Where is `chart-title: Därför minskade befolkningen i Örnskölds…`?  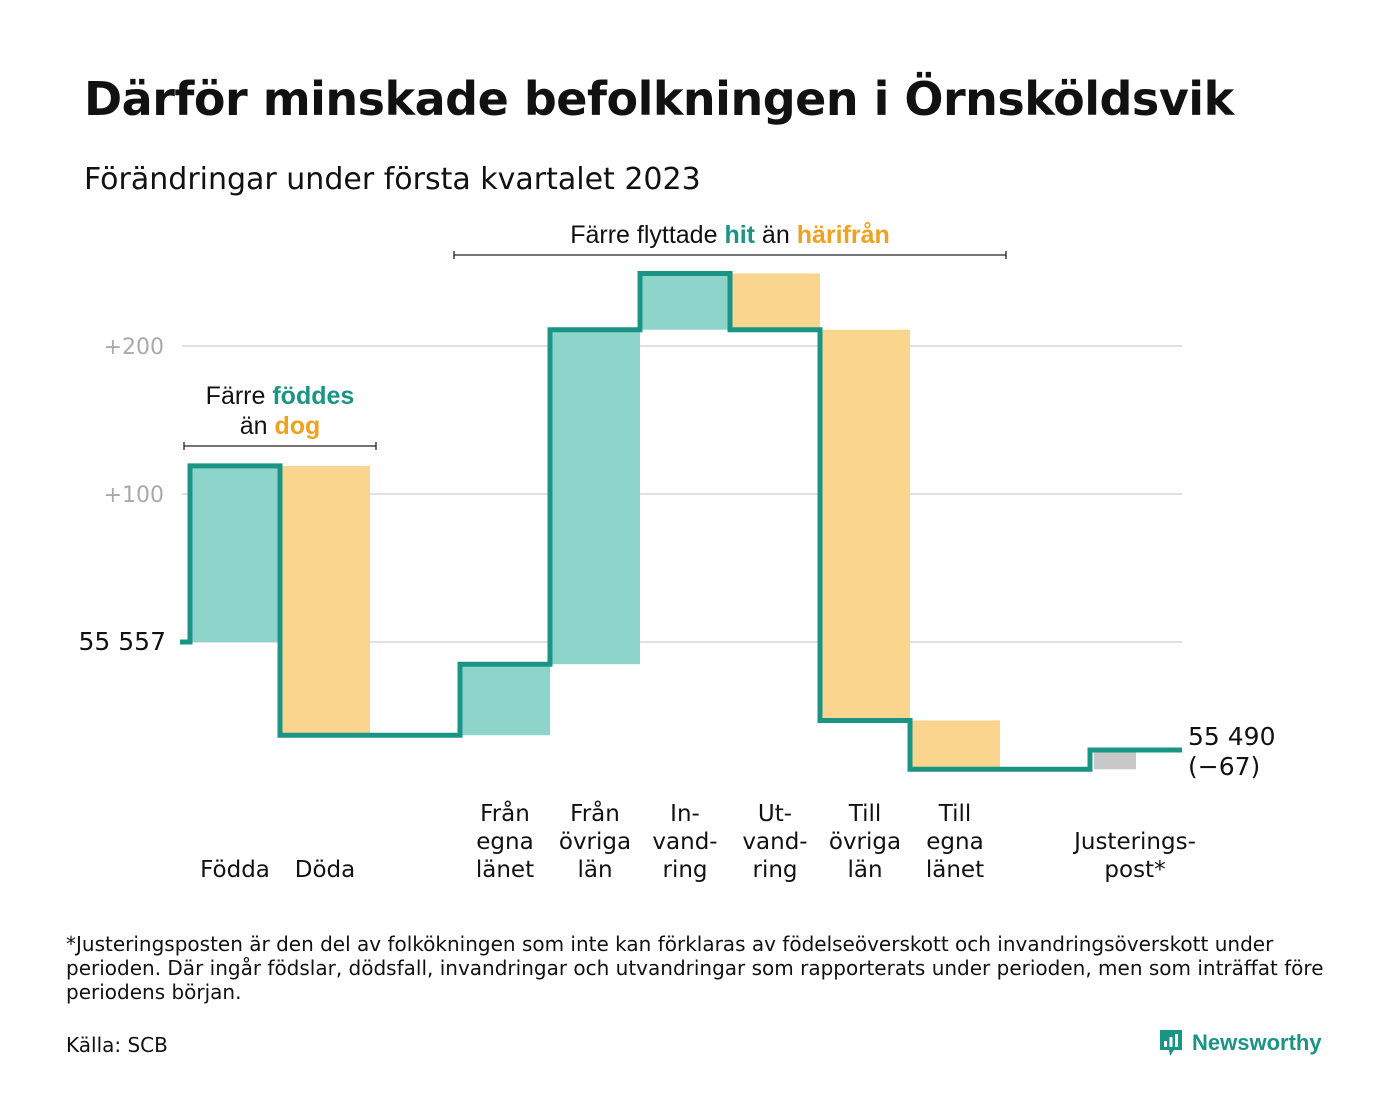
chart-title: Därför minskade befolkningen i Örnskölds… is located at coordinates (659, 99).